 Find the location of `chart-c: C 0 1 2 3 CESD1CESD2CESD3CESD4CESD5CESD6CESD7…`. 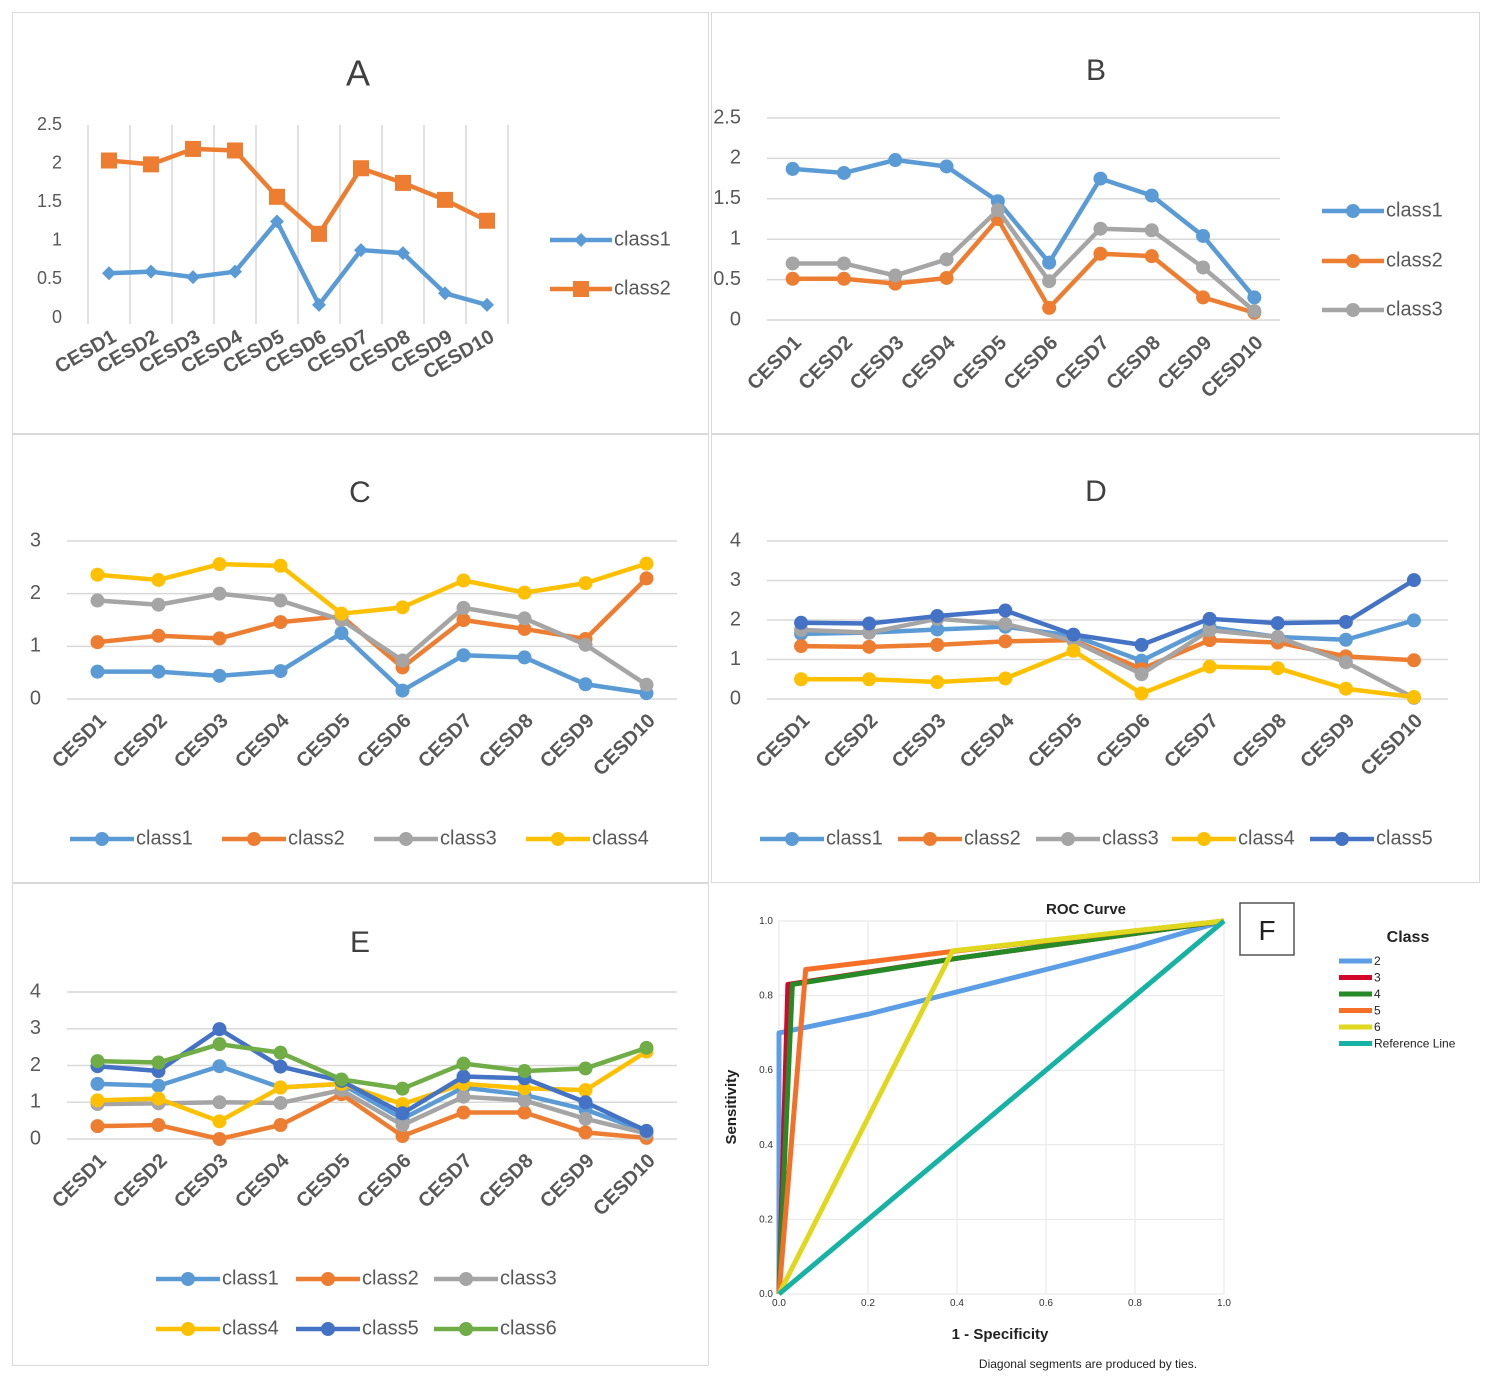

chart-c: C 0 1 2 3 CESD1CESD2CESD3CESD4CESD5CESD6CESD7… is located at coordinates (353, 662).